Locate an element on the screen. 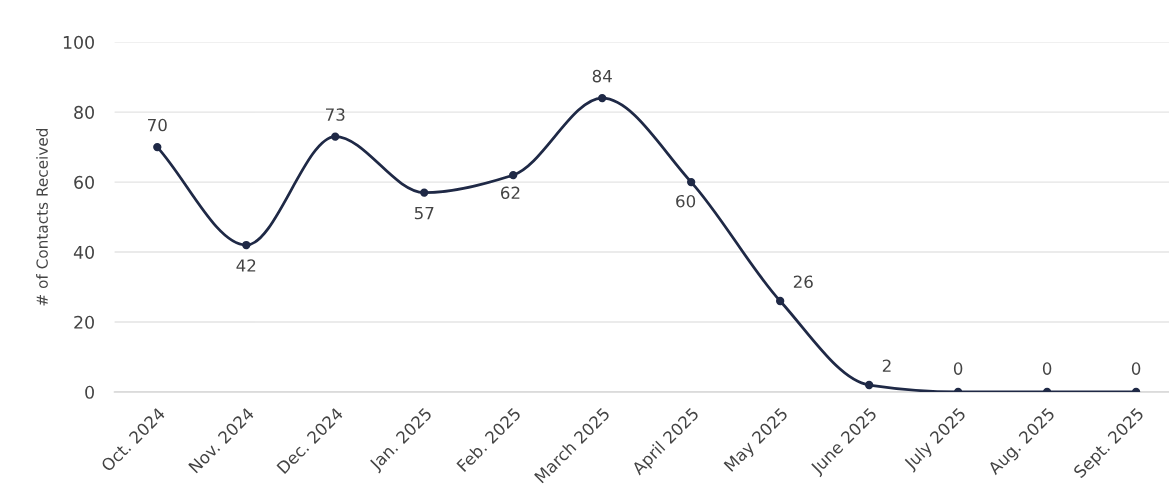  data-label: 70 is located at coordinates (157, 125).